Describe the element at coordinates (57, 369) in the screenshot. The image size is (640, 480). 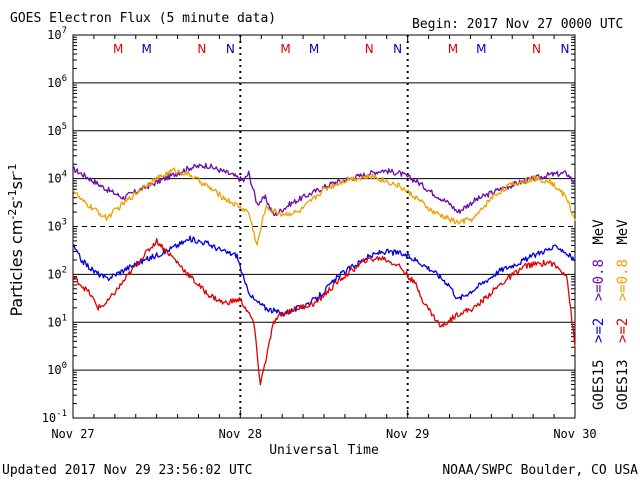
I see `y-tick-label: 10⁰` at that location.